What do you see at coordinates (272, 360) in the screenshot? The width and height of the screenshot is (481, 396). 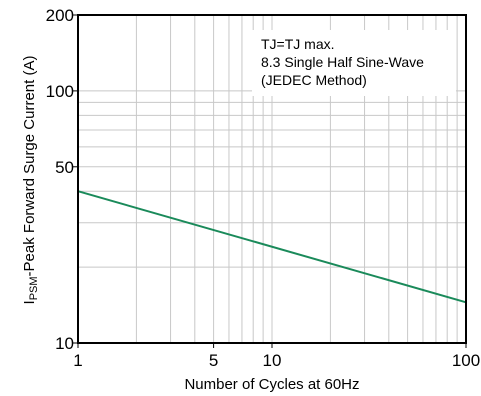 I see `x-tick-label-10: 10` at bounding box center [272, 360].